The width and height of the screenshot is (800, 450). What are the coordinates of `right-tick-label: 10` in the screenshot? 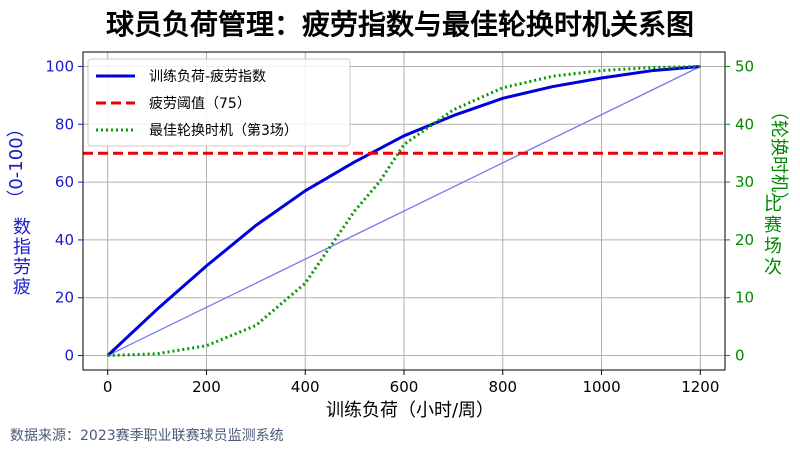 It's located at (744, 298).